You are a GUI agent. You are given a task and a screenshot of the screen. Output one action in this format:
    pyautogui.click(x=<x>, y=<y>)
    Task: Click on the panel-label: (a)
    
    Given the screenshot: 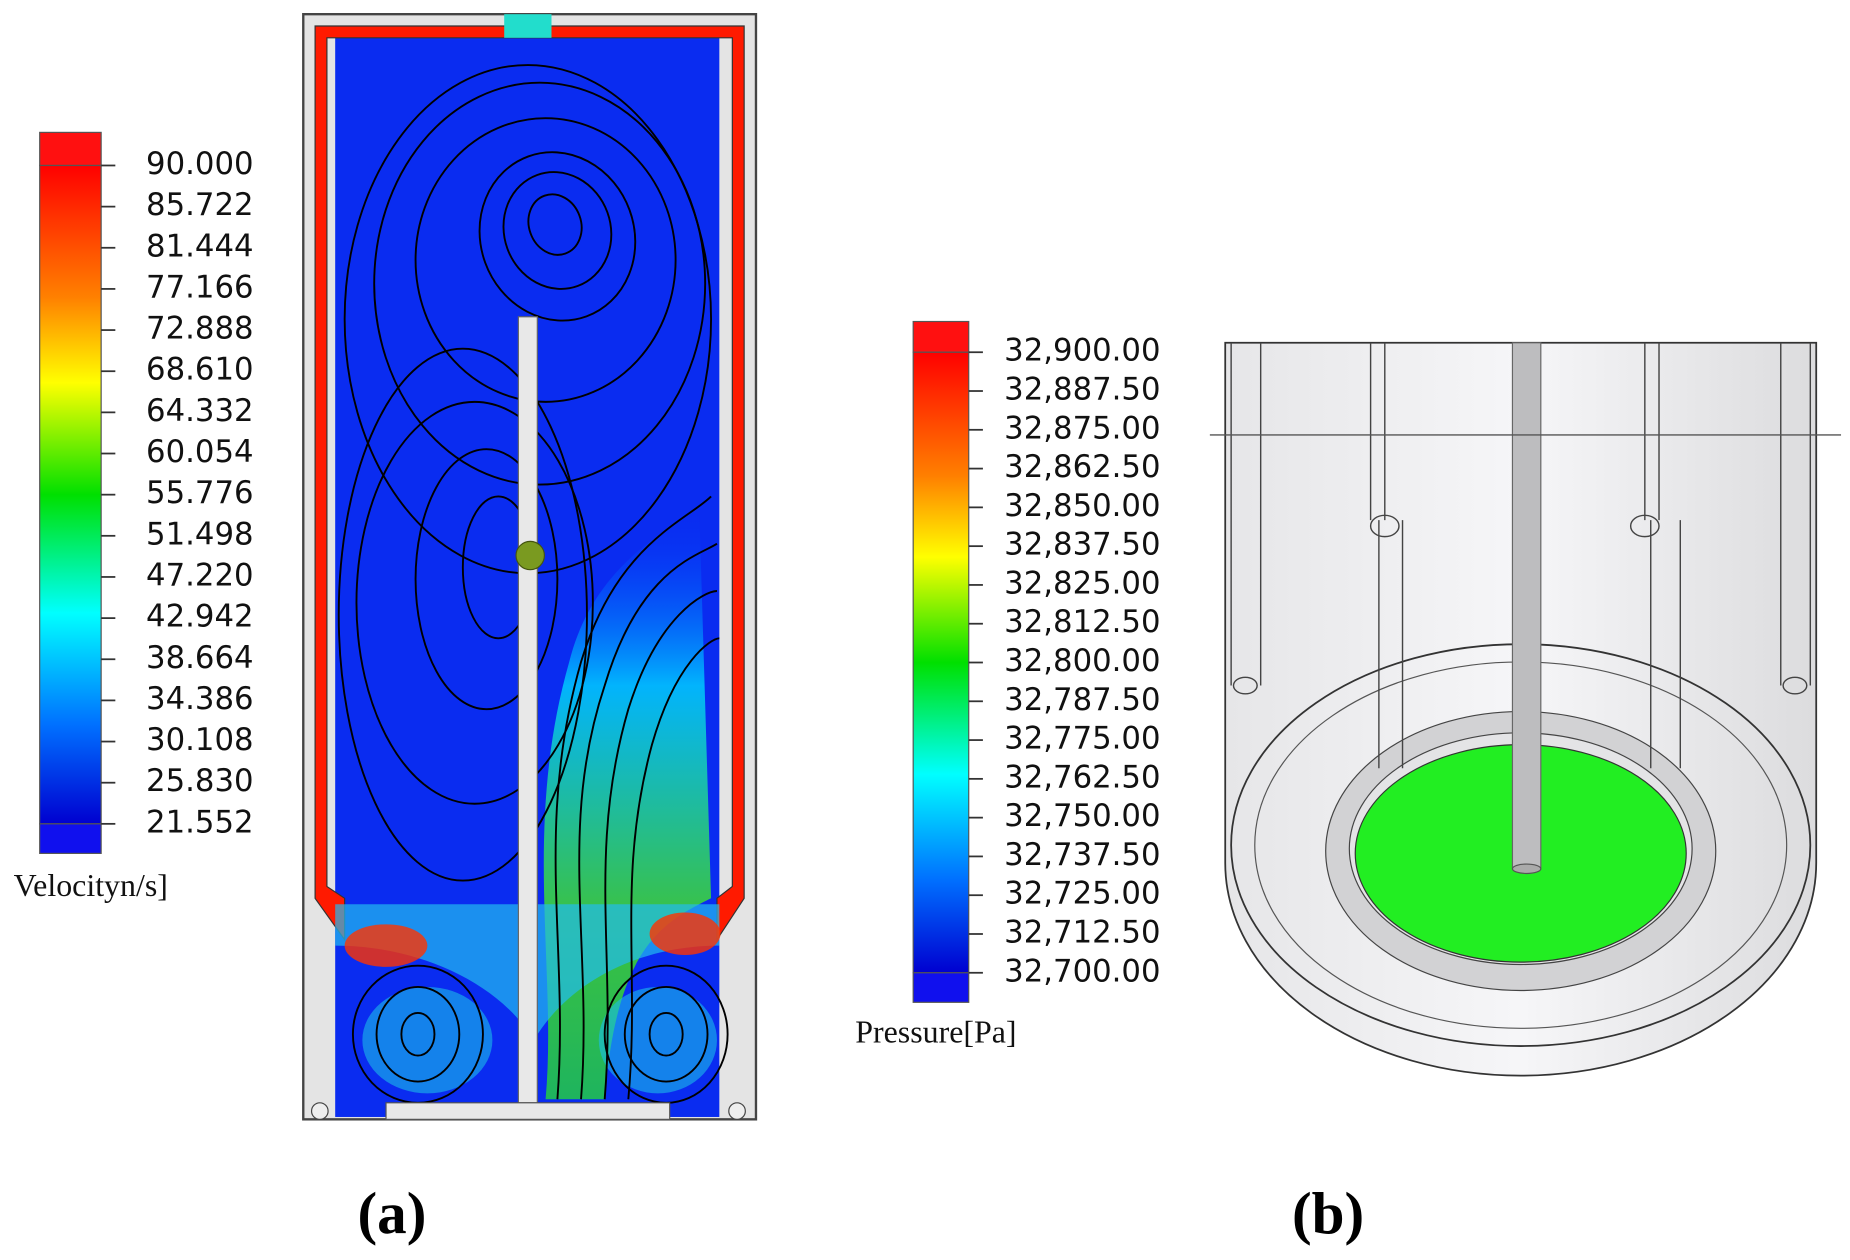 What is the action you would take?
    pyautogui.click(x=391, y=1213)
    